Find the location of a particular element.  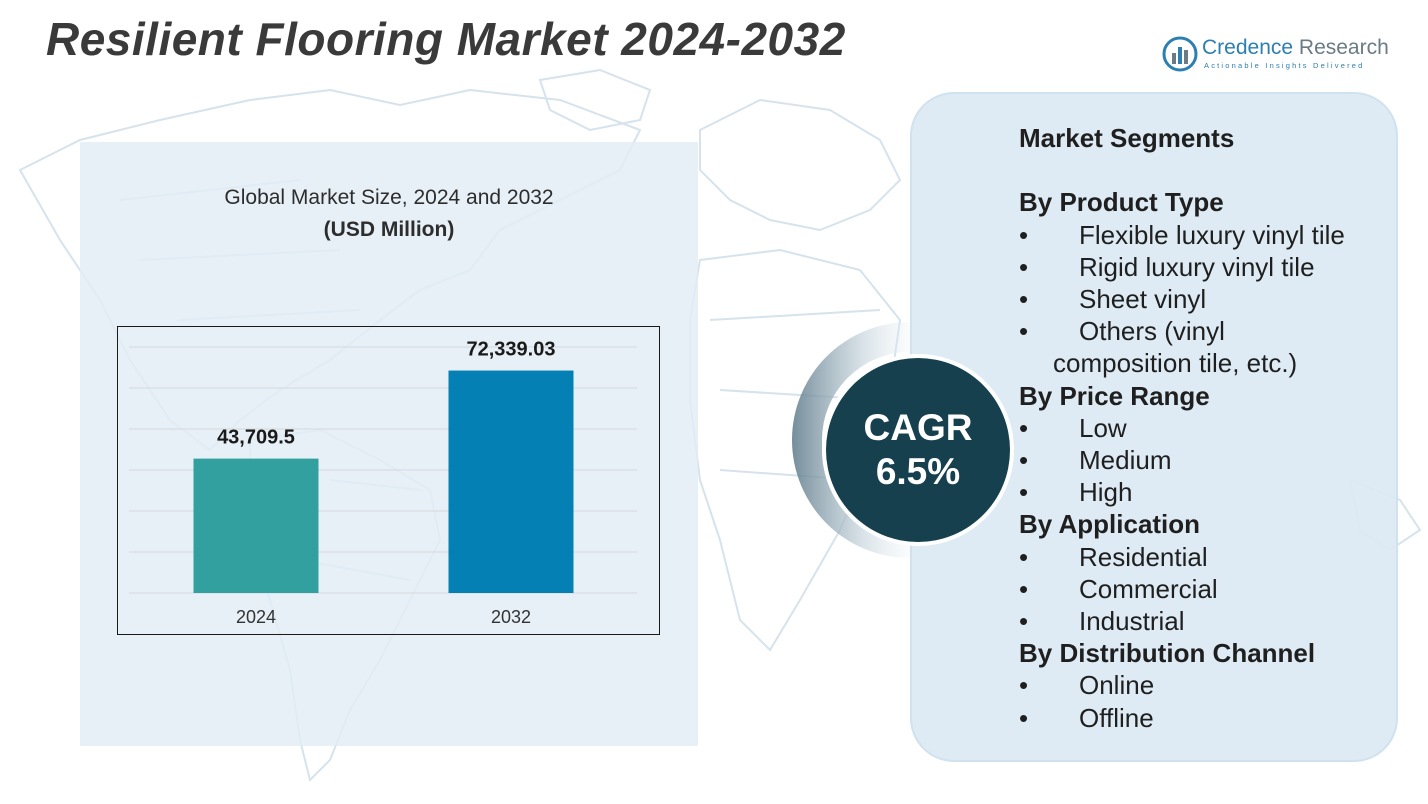

segment-item-label: Others (vinyl is located at coordinates (1152, 331).